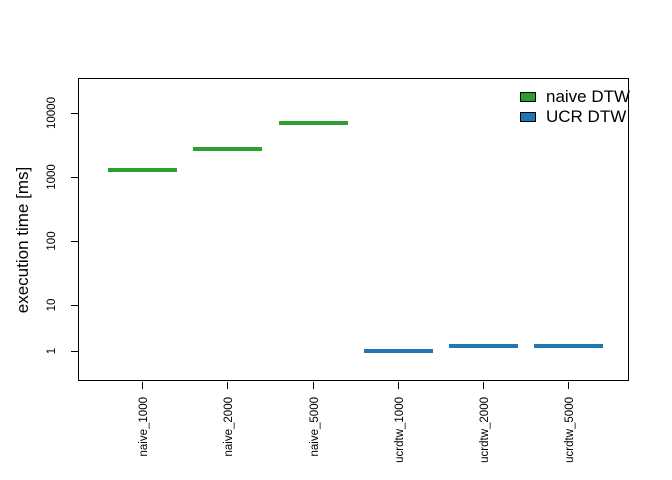 This screenshot has height=480, width=672. What do you see at coordinates (588, 96) in the screenshot?
I see `legend-label: naive DTW` at bounding box center [588, 96].